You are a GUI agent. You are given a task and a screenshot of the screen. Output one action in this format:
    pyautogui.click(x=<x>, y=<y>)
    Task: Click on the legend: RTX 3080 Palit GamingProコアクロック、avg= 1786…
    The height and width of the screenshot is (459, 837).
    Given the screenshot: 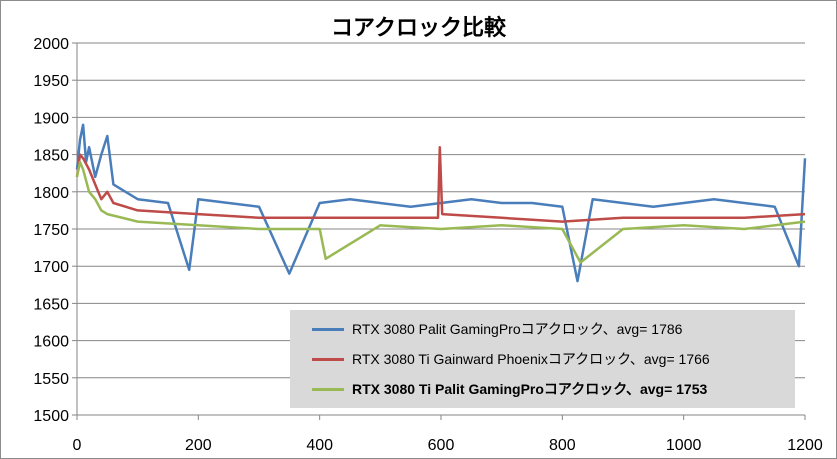 What is the action you would take?
    pyautogui.click(x=542, y=359)
    